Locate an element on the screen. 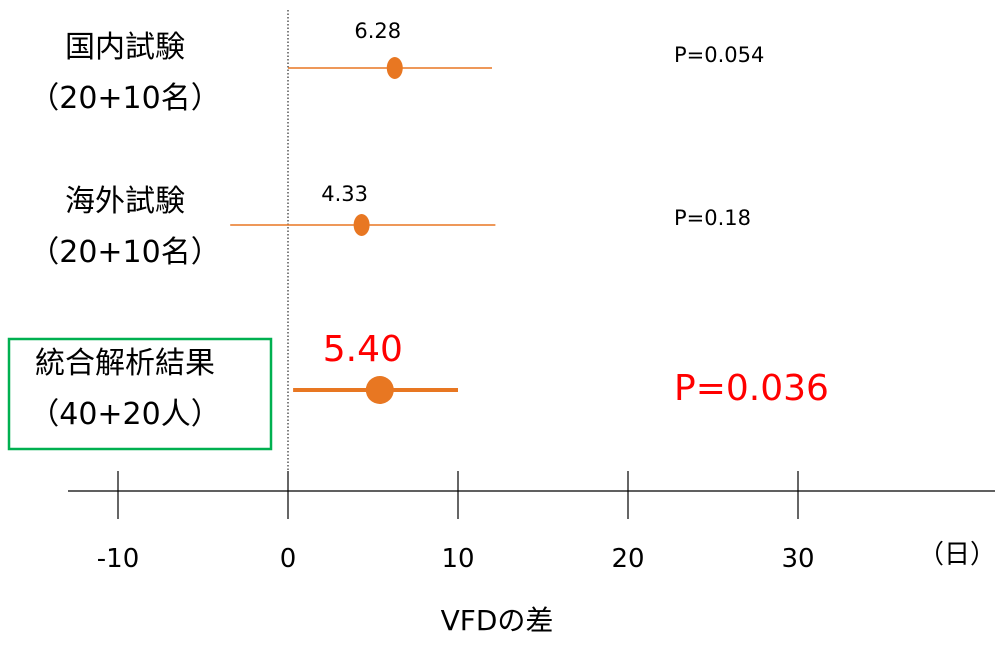  estimate-label: 6.28 is located at coordinates (377, 31).